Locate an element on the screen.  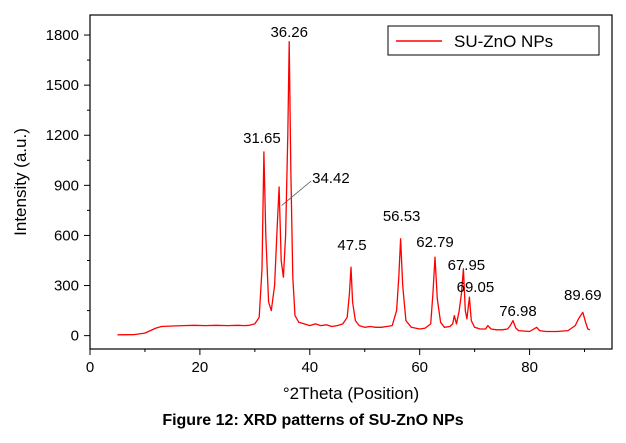
peak-label-89.69: 89.69 is located at coordinates (583, 295).